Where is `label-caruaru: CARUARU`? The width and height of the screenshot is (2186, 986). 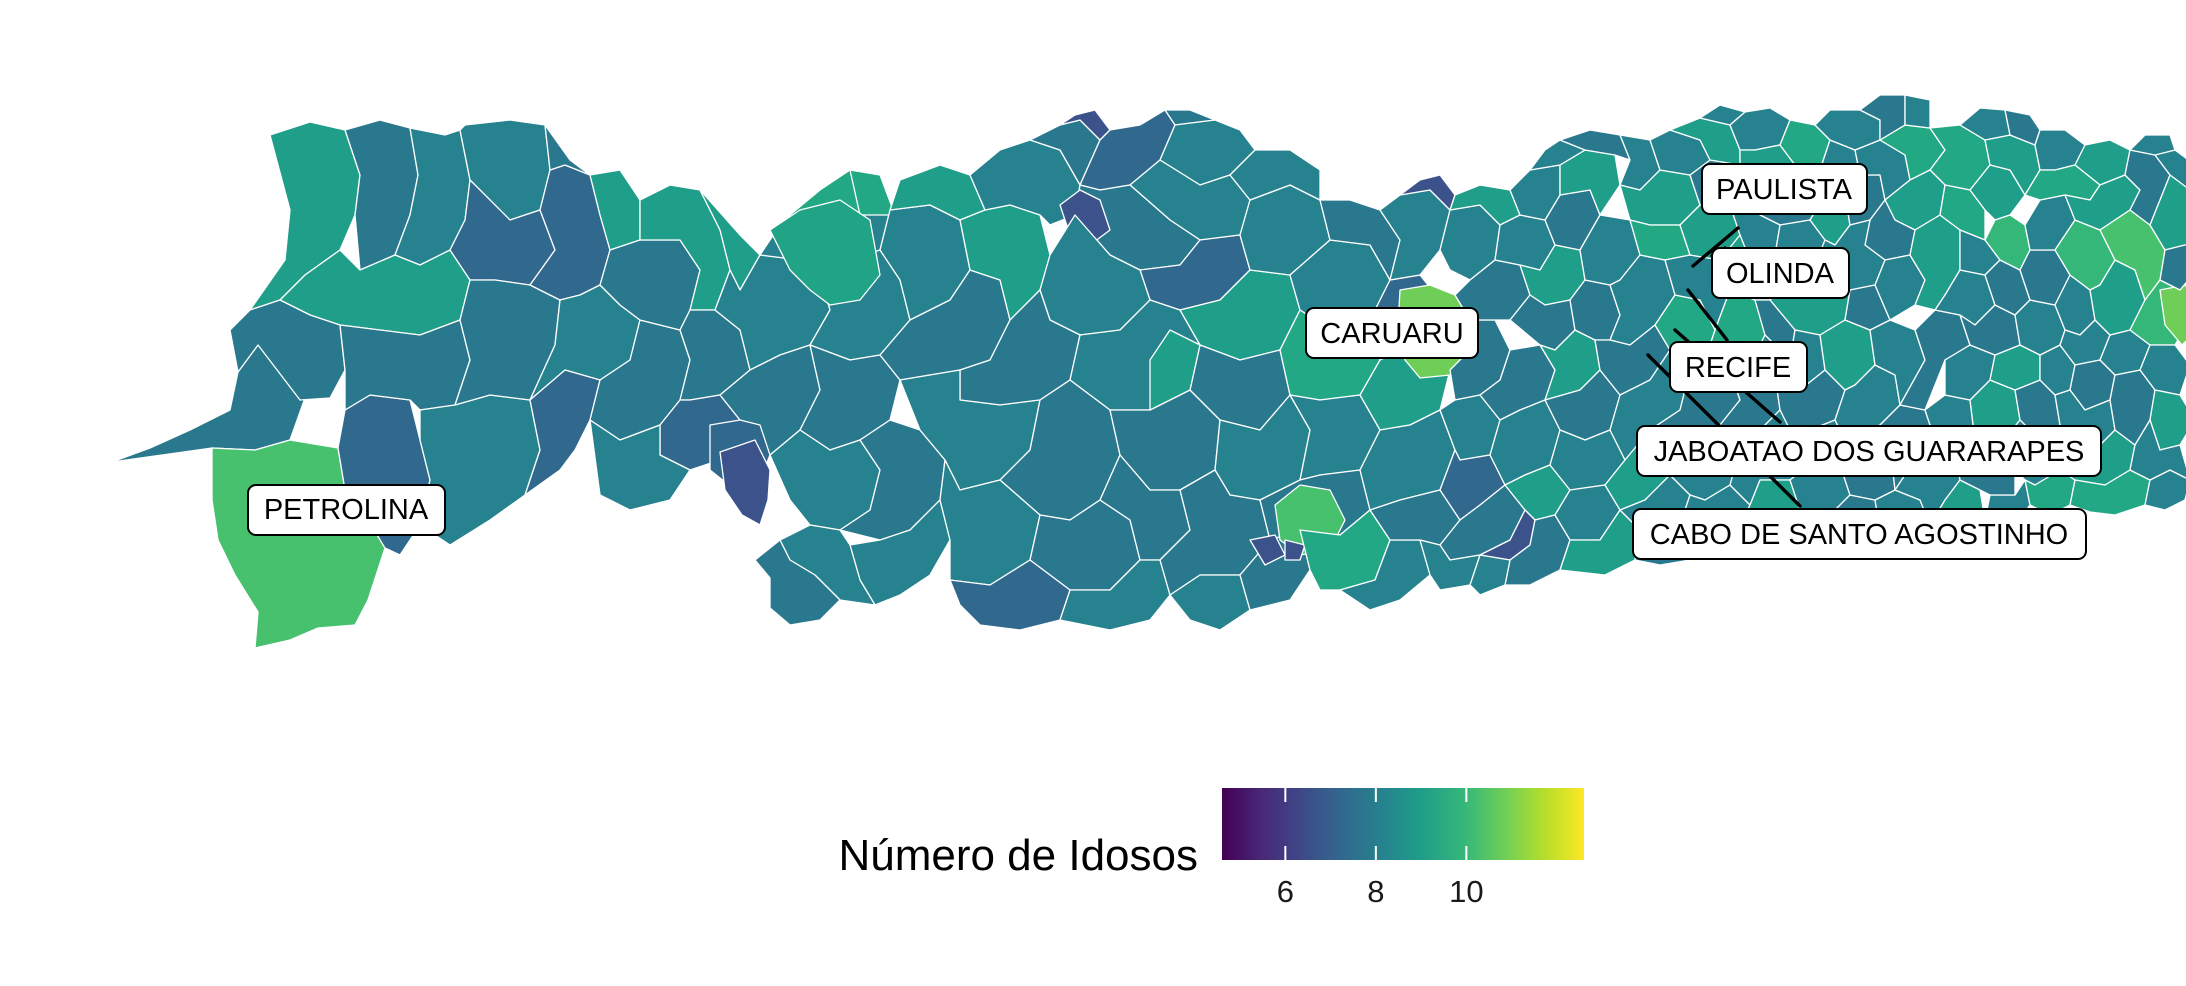
label-caruaru: CARUARU is located at coordinates (1392, 333).